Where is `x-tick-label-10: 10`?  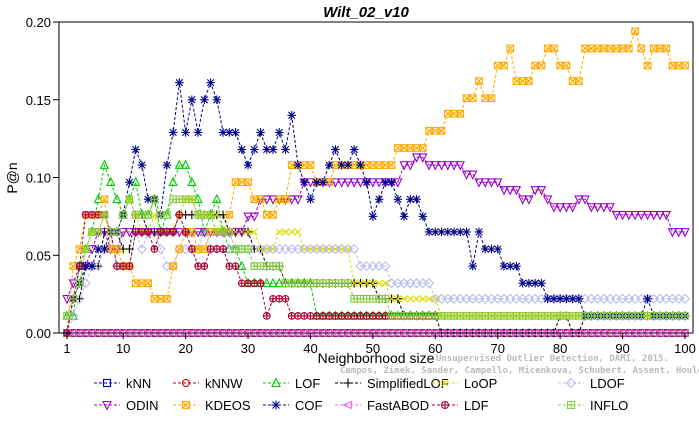
x-tick-label-10: 10 is located at coordinates (123, 348).